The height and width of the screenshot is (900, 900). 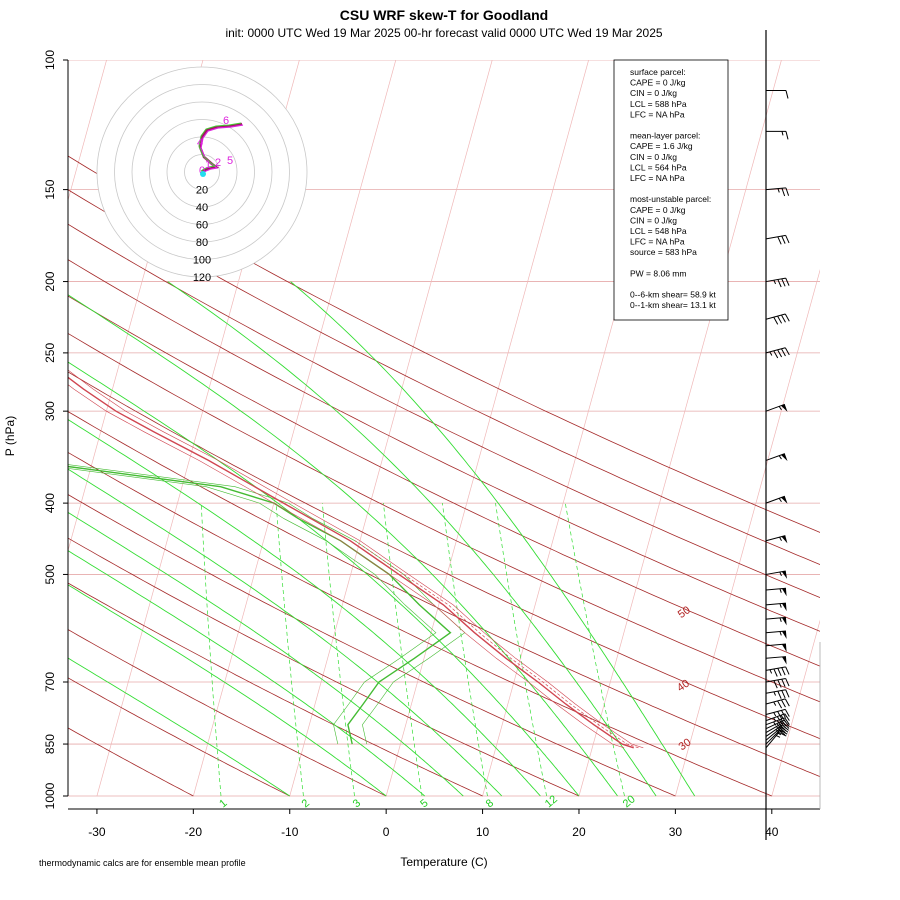 I want to click on hodograph-ring-label: 120, so click(x=202, y=278).